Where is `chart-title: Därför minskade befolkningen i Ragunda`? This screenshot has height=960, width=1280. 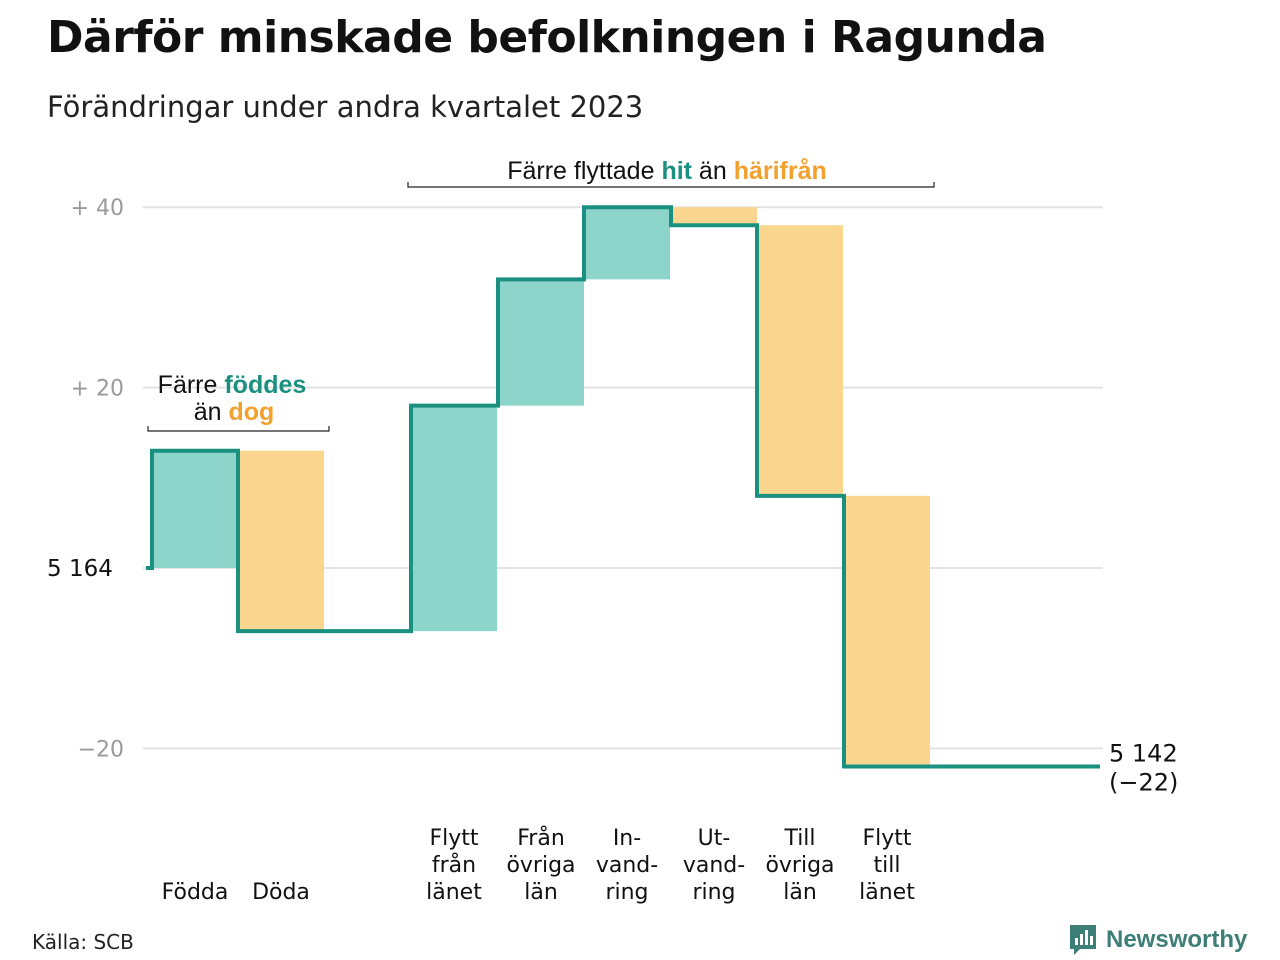
chart-title: Därför minskade befolkningen i Ragunda is located at coordinates (547, 37).